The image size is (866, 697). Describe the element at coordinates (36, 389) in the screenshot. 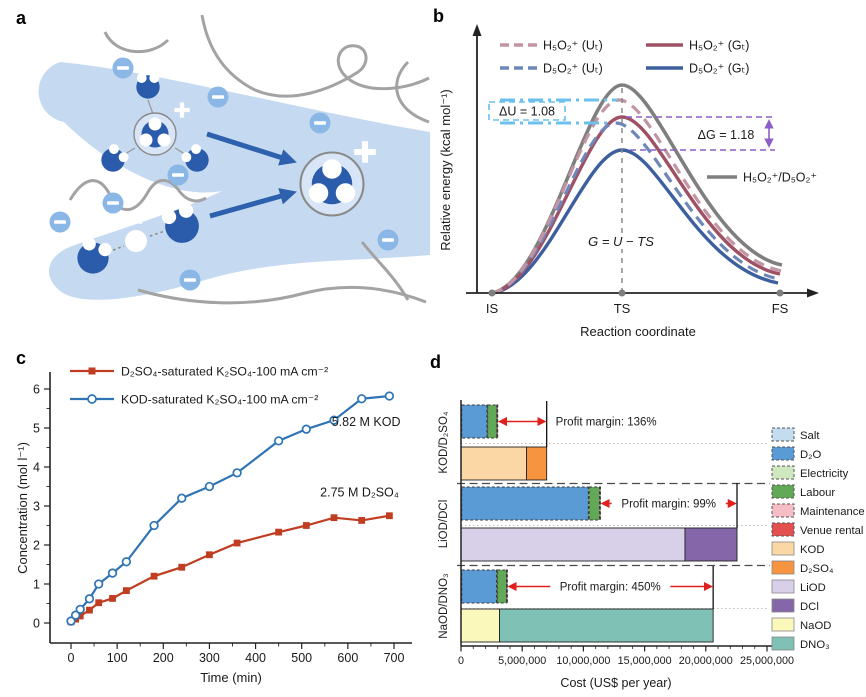

I see `y-tick-label: 6` at that location.